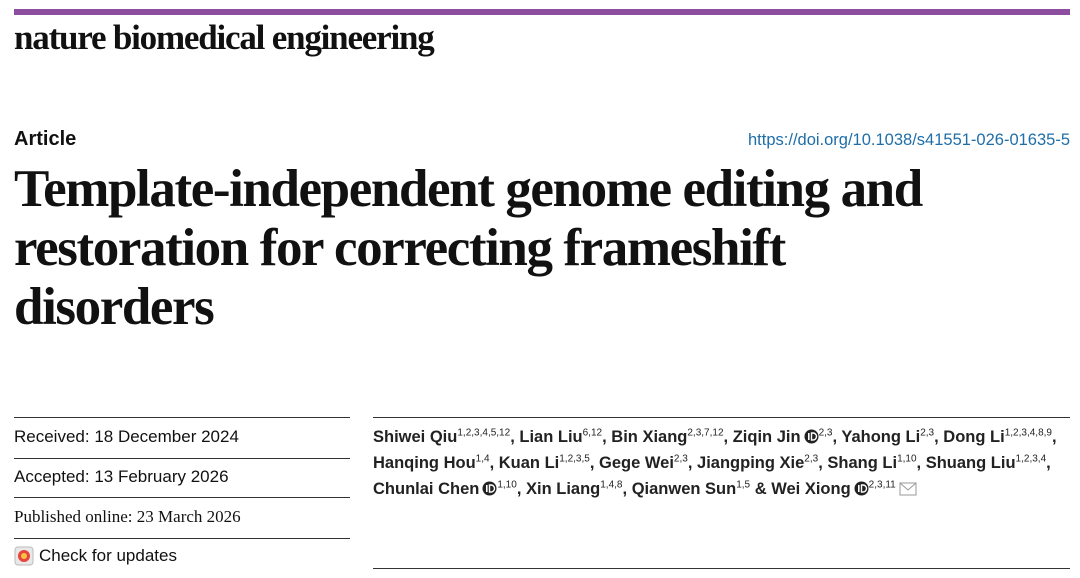  Describe the element at coordinates (881, 437) in the screenshot. I see `author-name: Yahong Li` at that location.